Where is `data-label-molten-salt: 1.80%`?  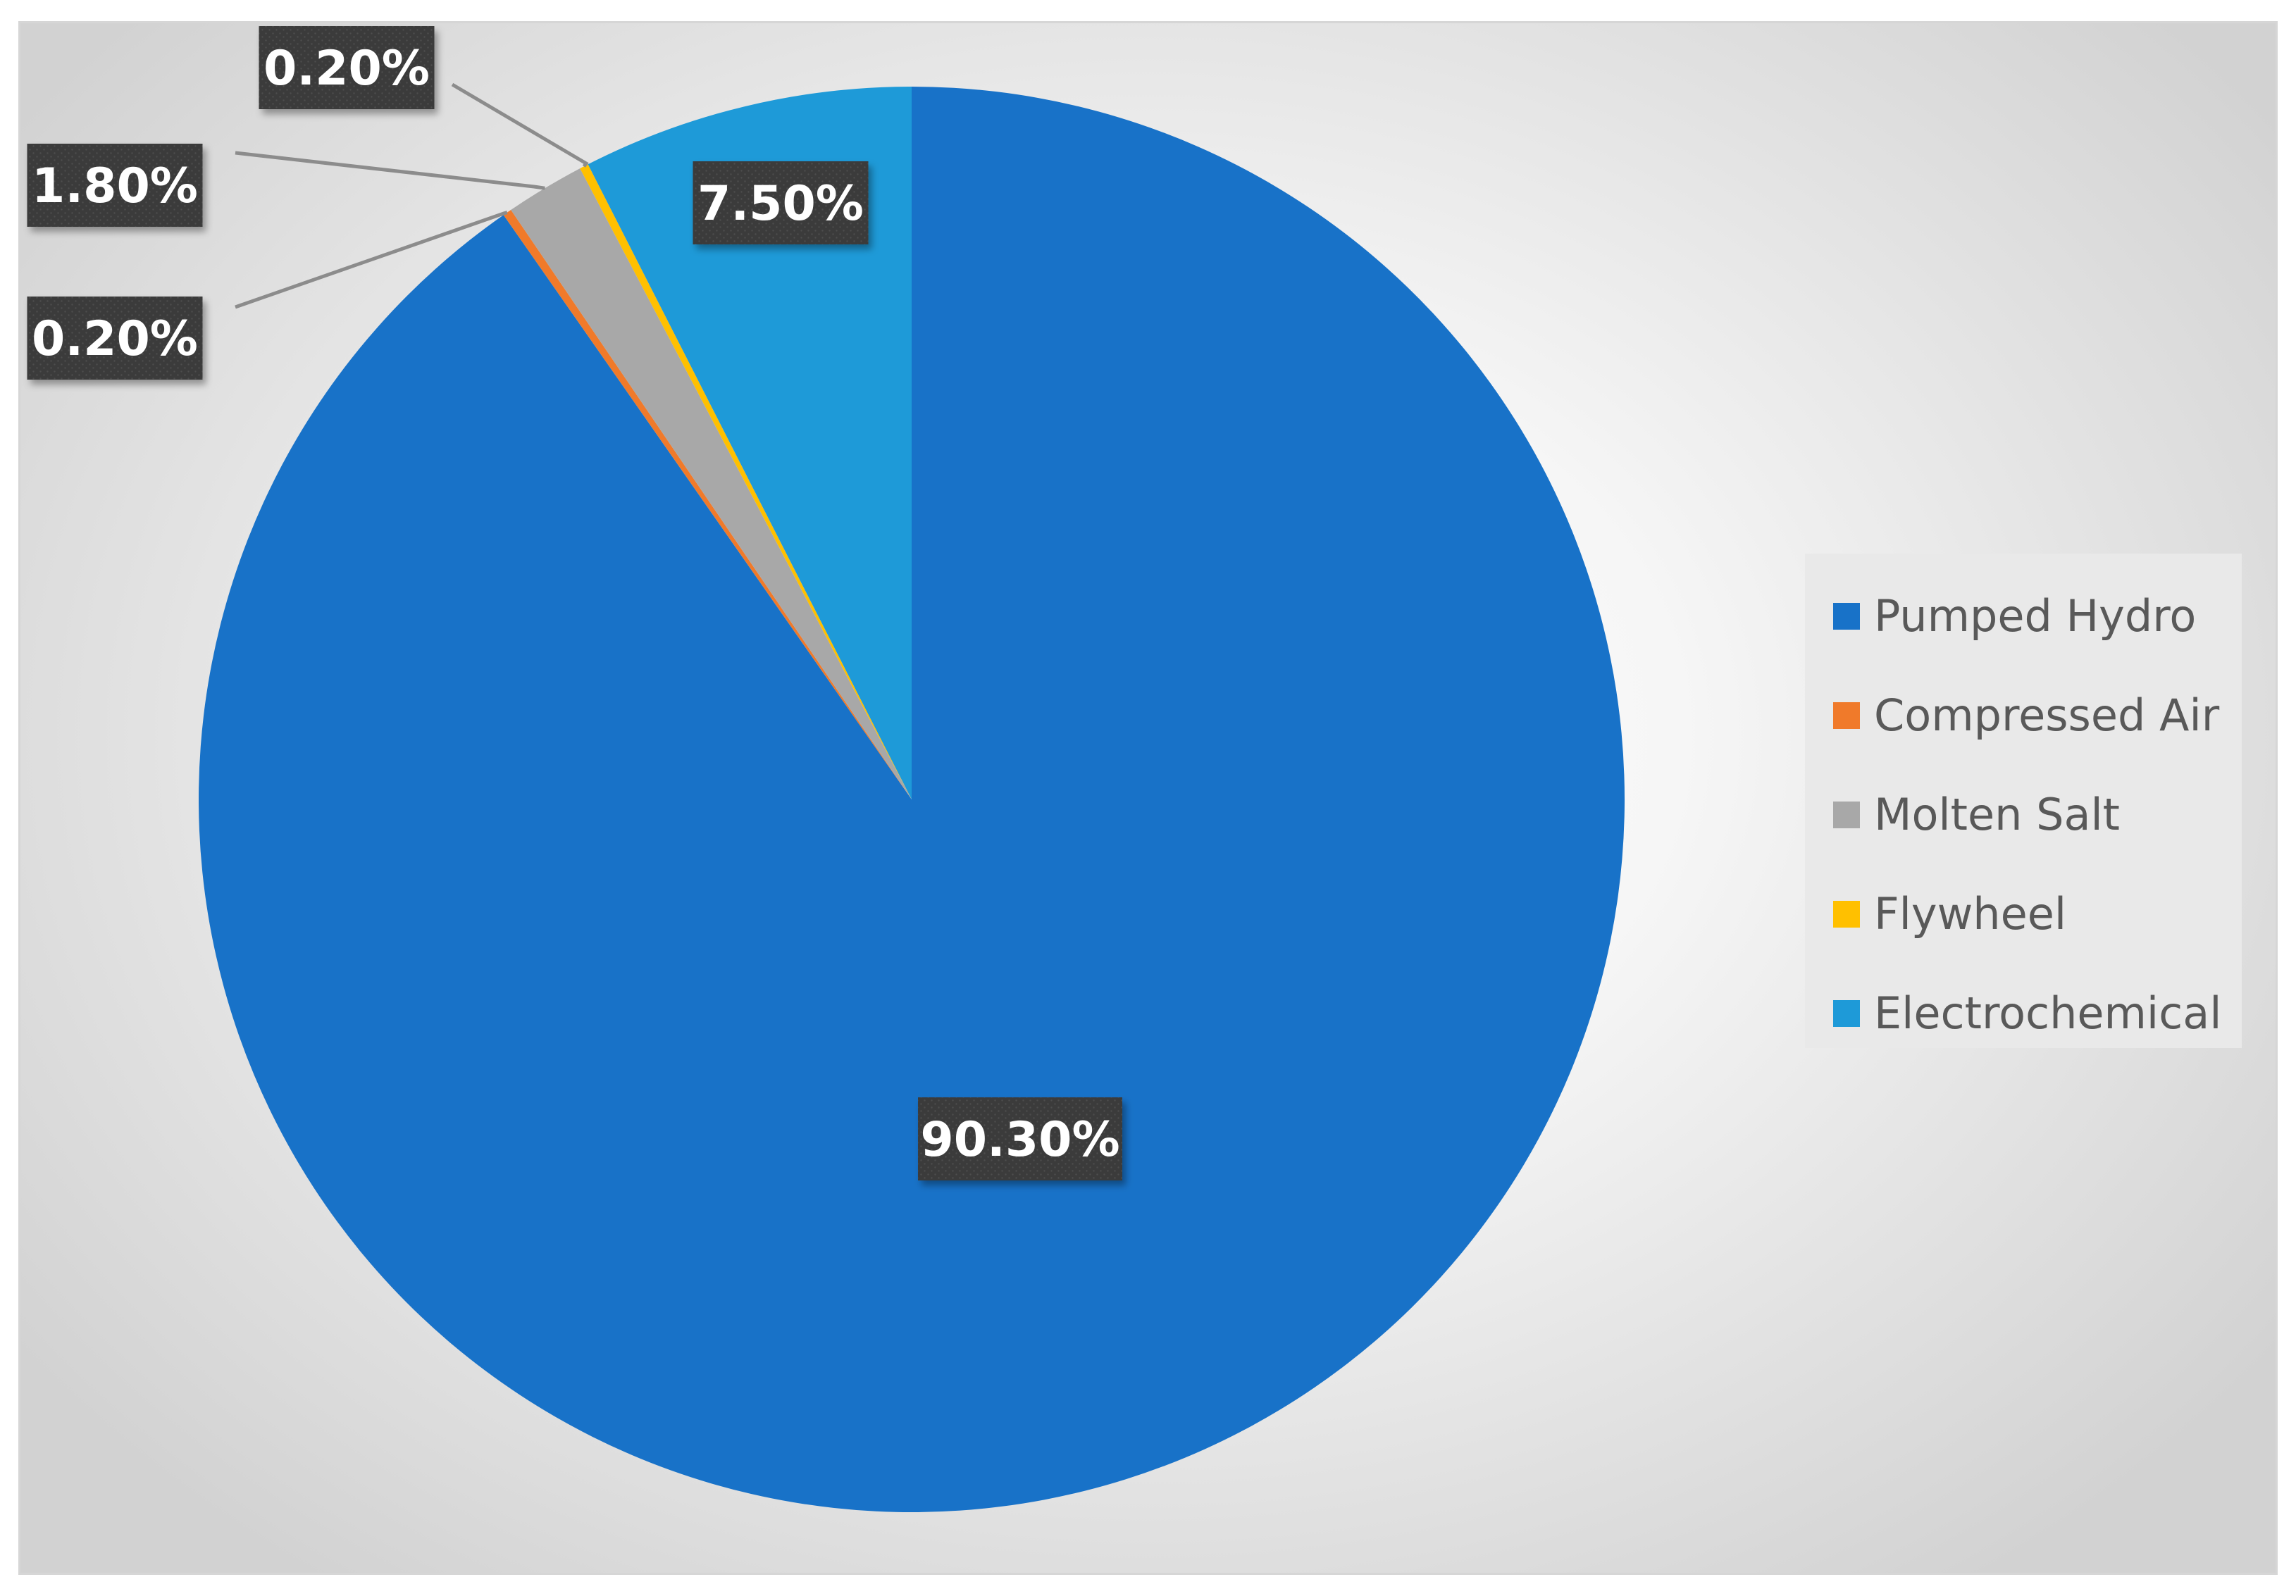
data-label-molten-salt: 1.80% is located at coordinates (115, 185).